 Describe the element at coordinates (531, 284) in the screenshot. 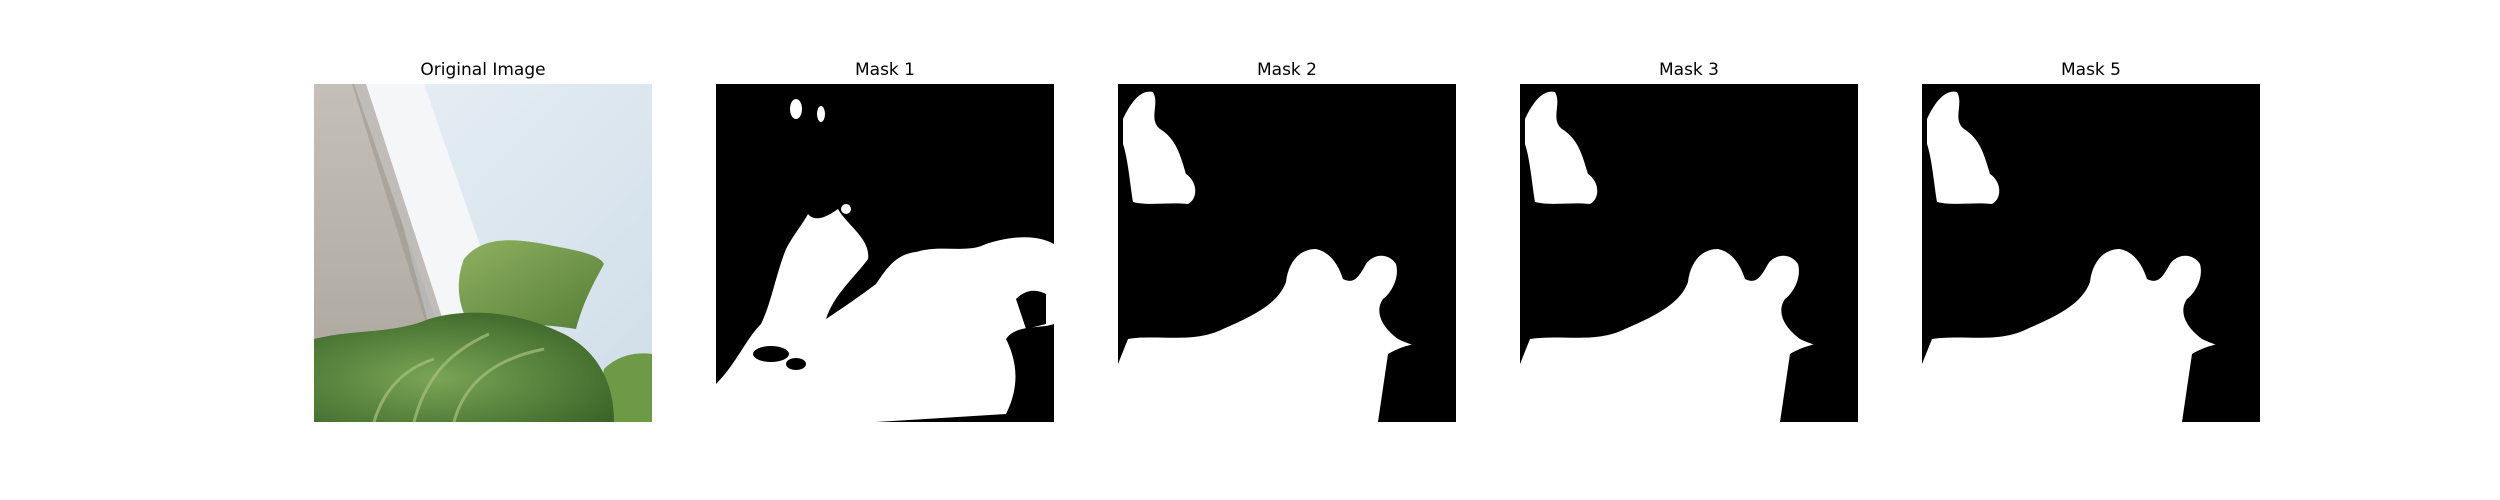

I see `upper-leaf` at that location.